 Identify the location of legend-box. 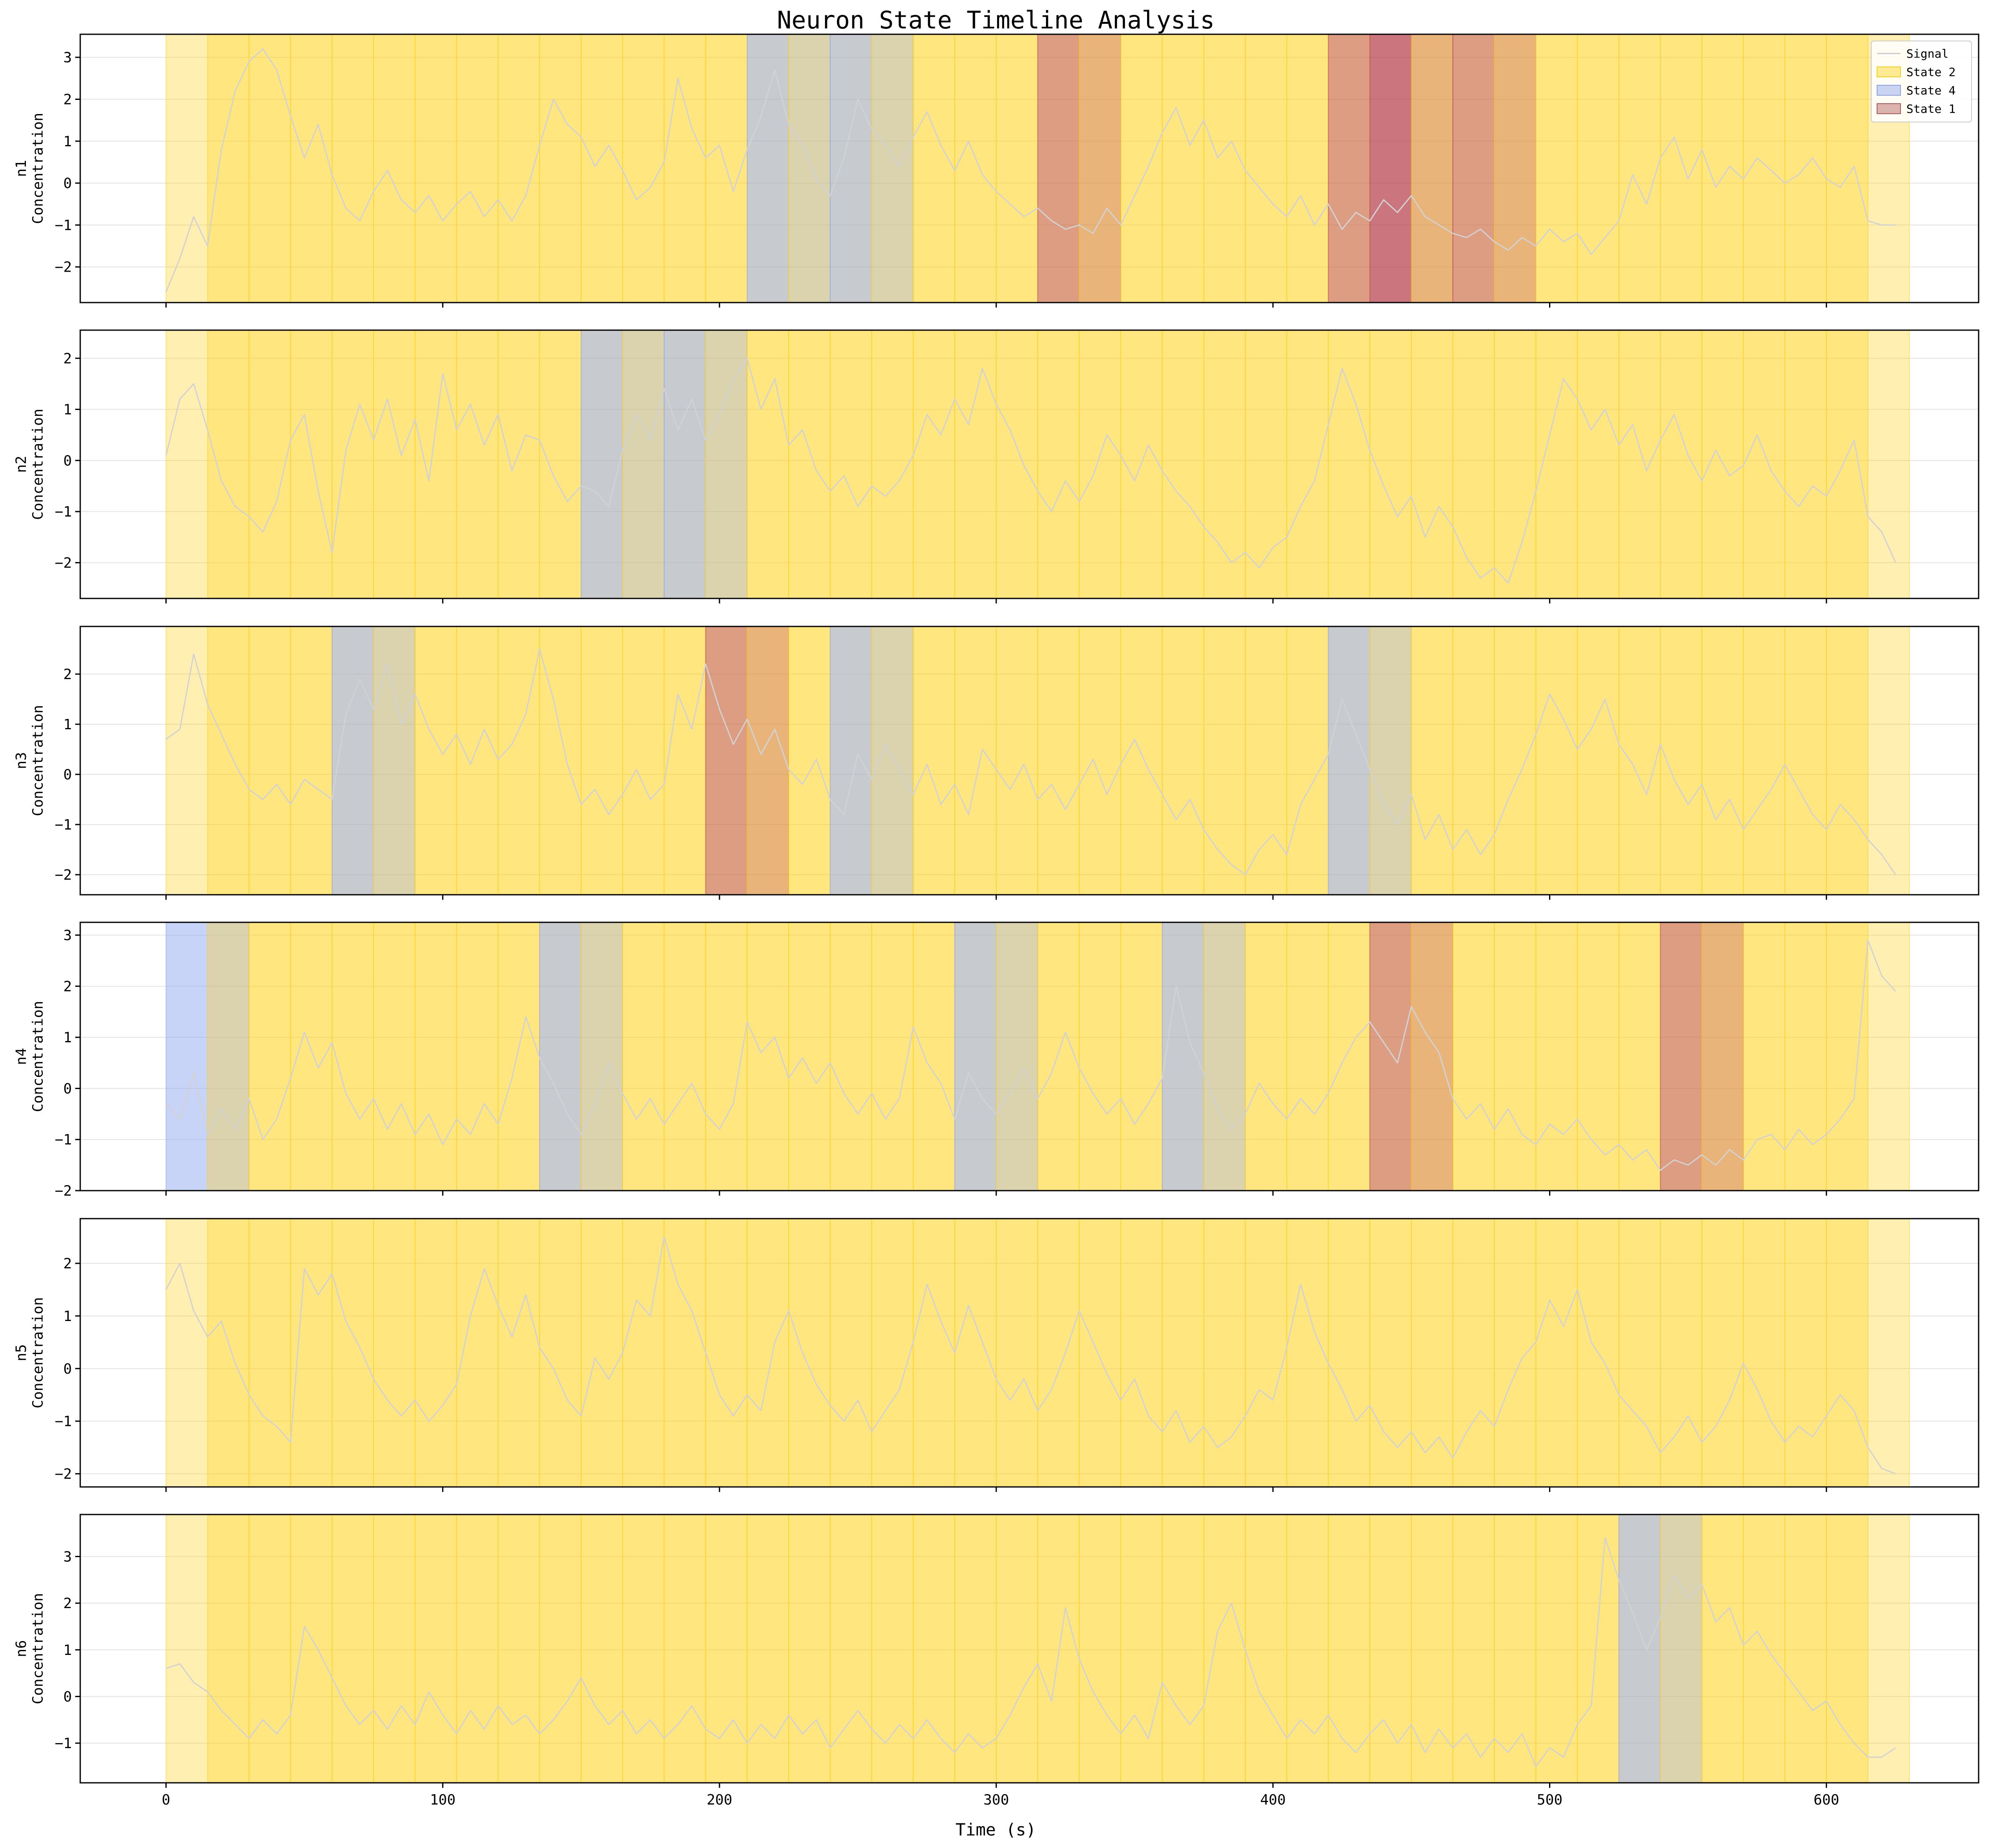
(1921, 81).